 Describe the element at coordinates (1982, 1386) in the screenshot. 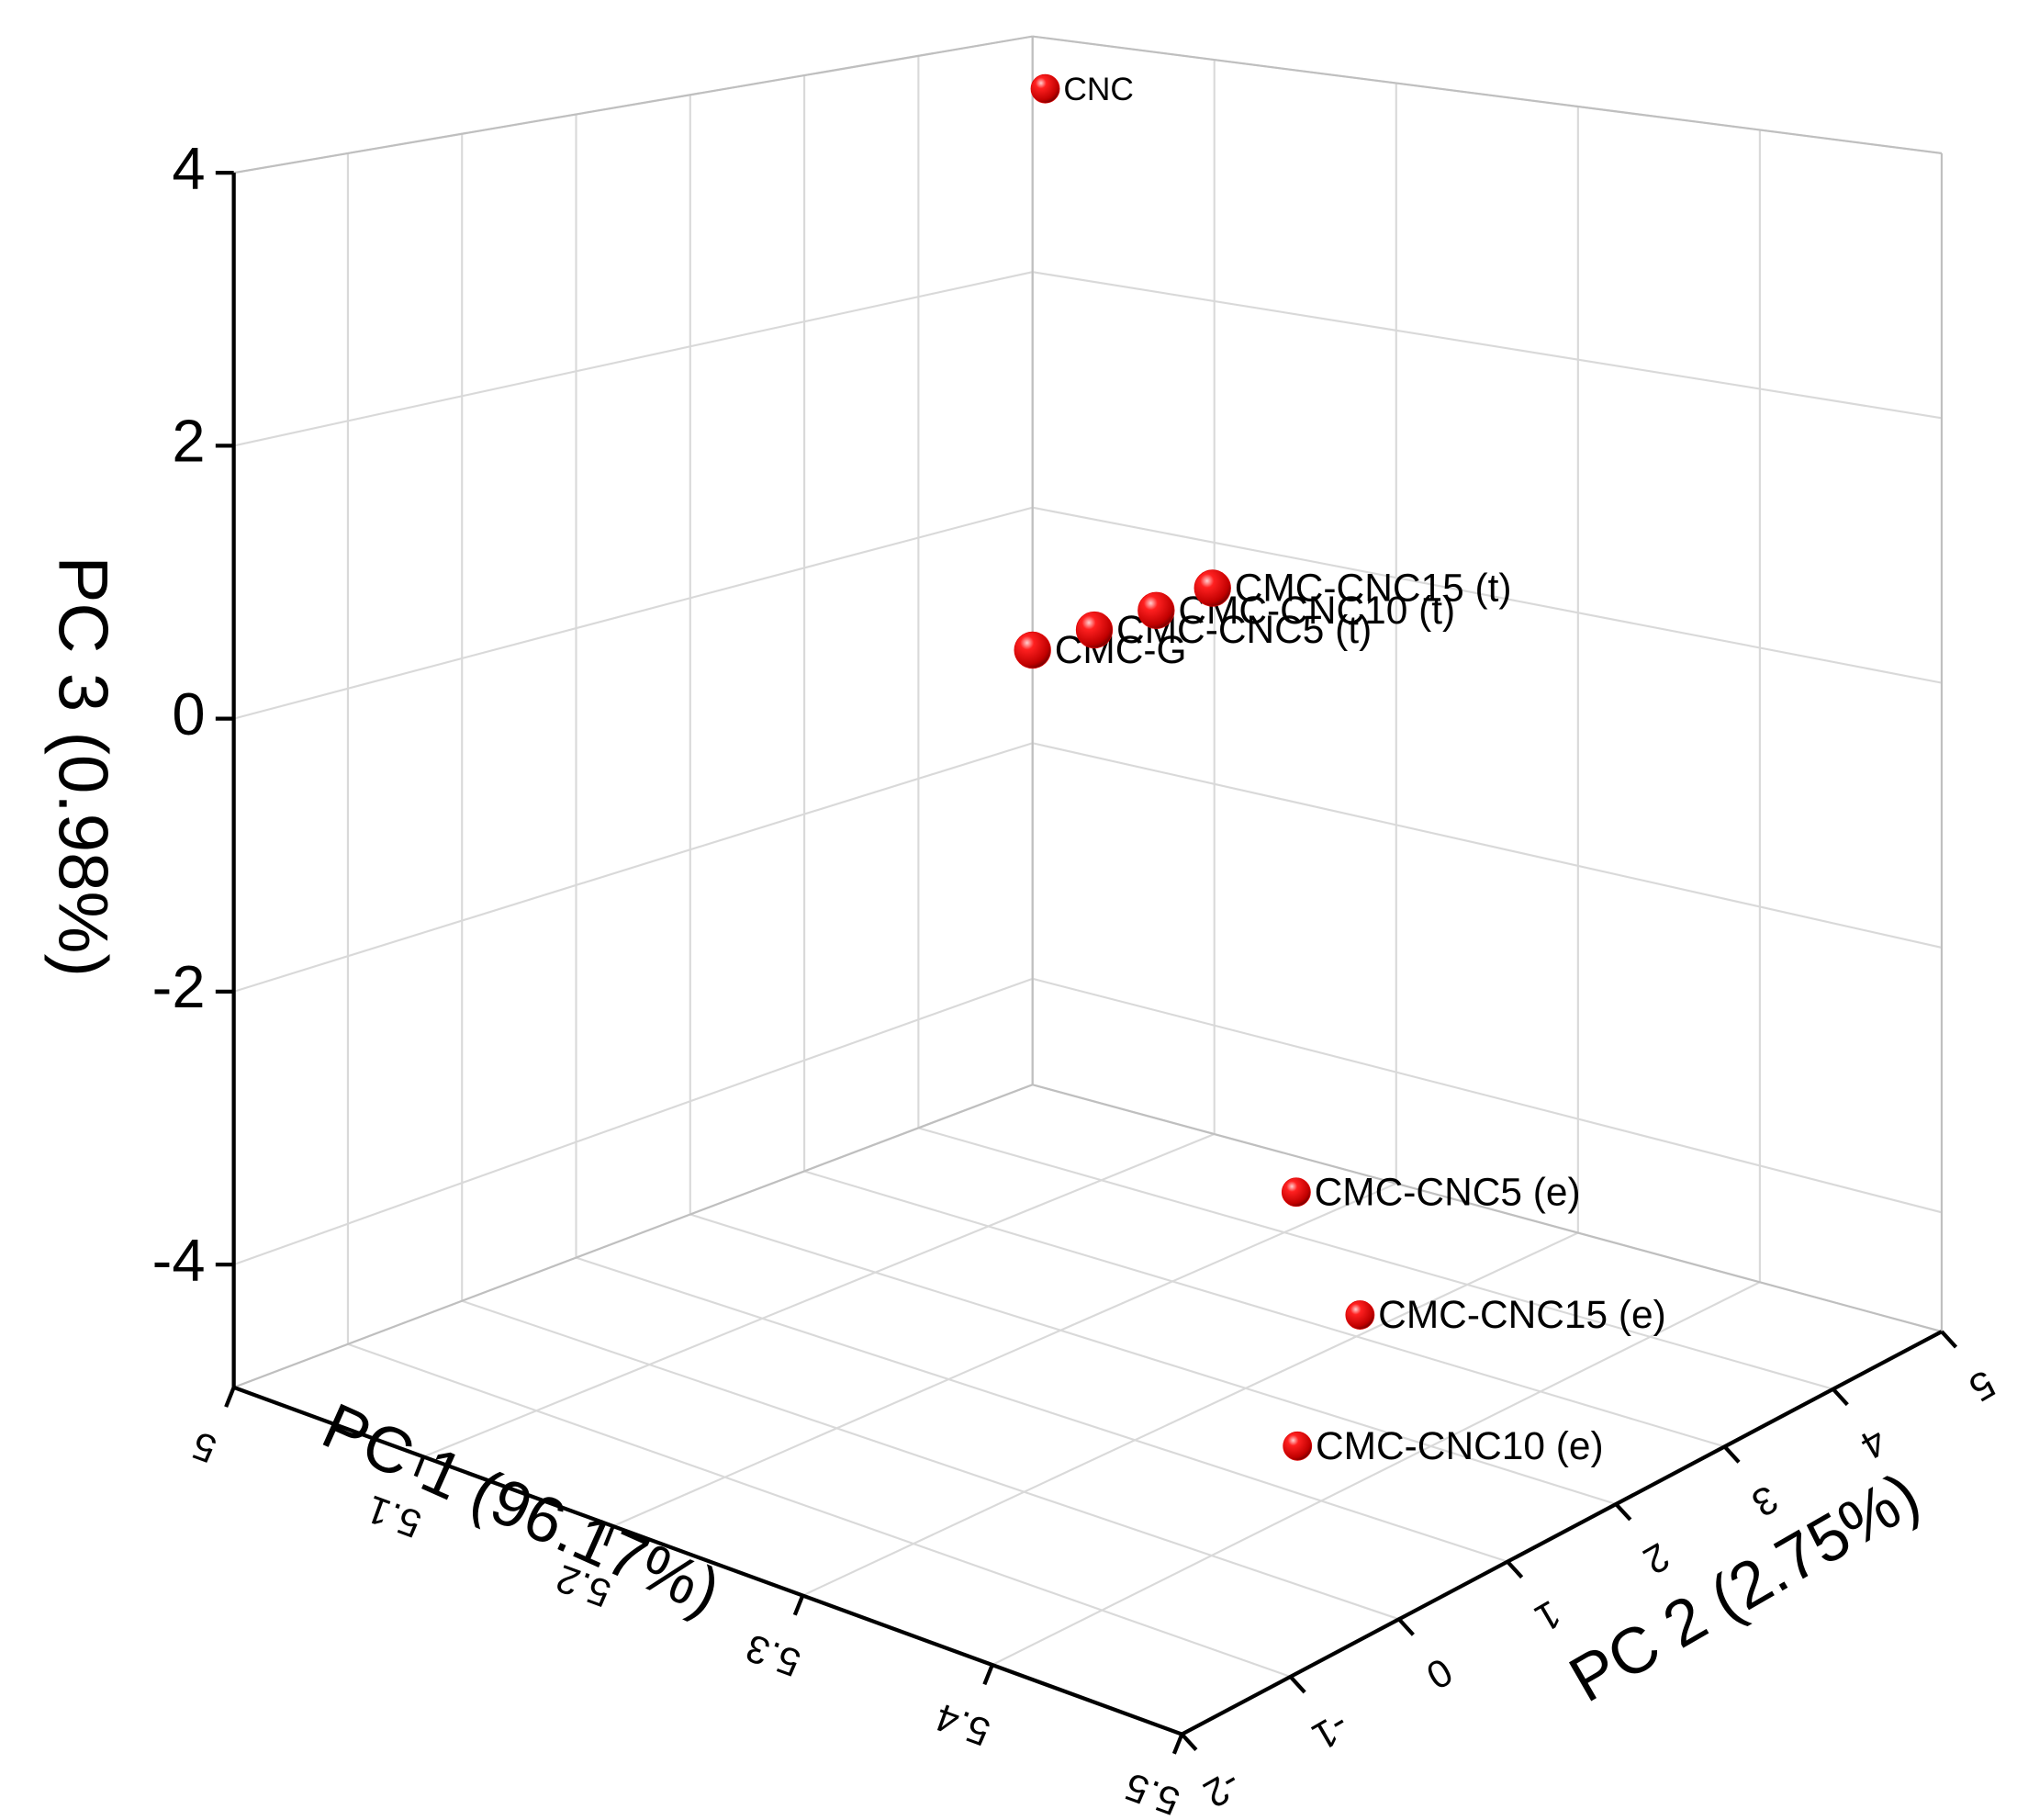

I see `y-tick-label: 5` at that location.